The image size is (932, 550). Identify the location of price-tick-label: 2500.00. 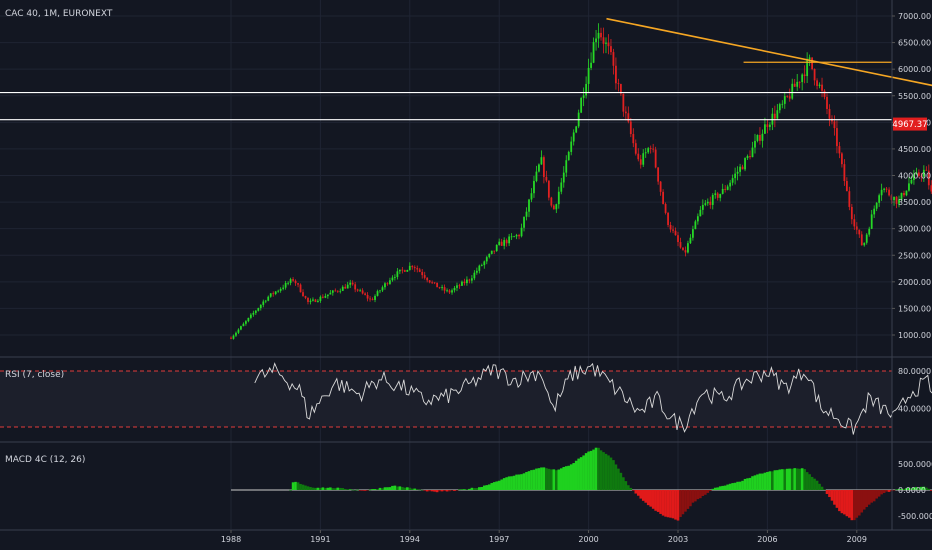
(914, 255).